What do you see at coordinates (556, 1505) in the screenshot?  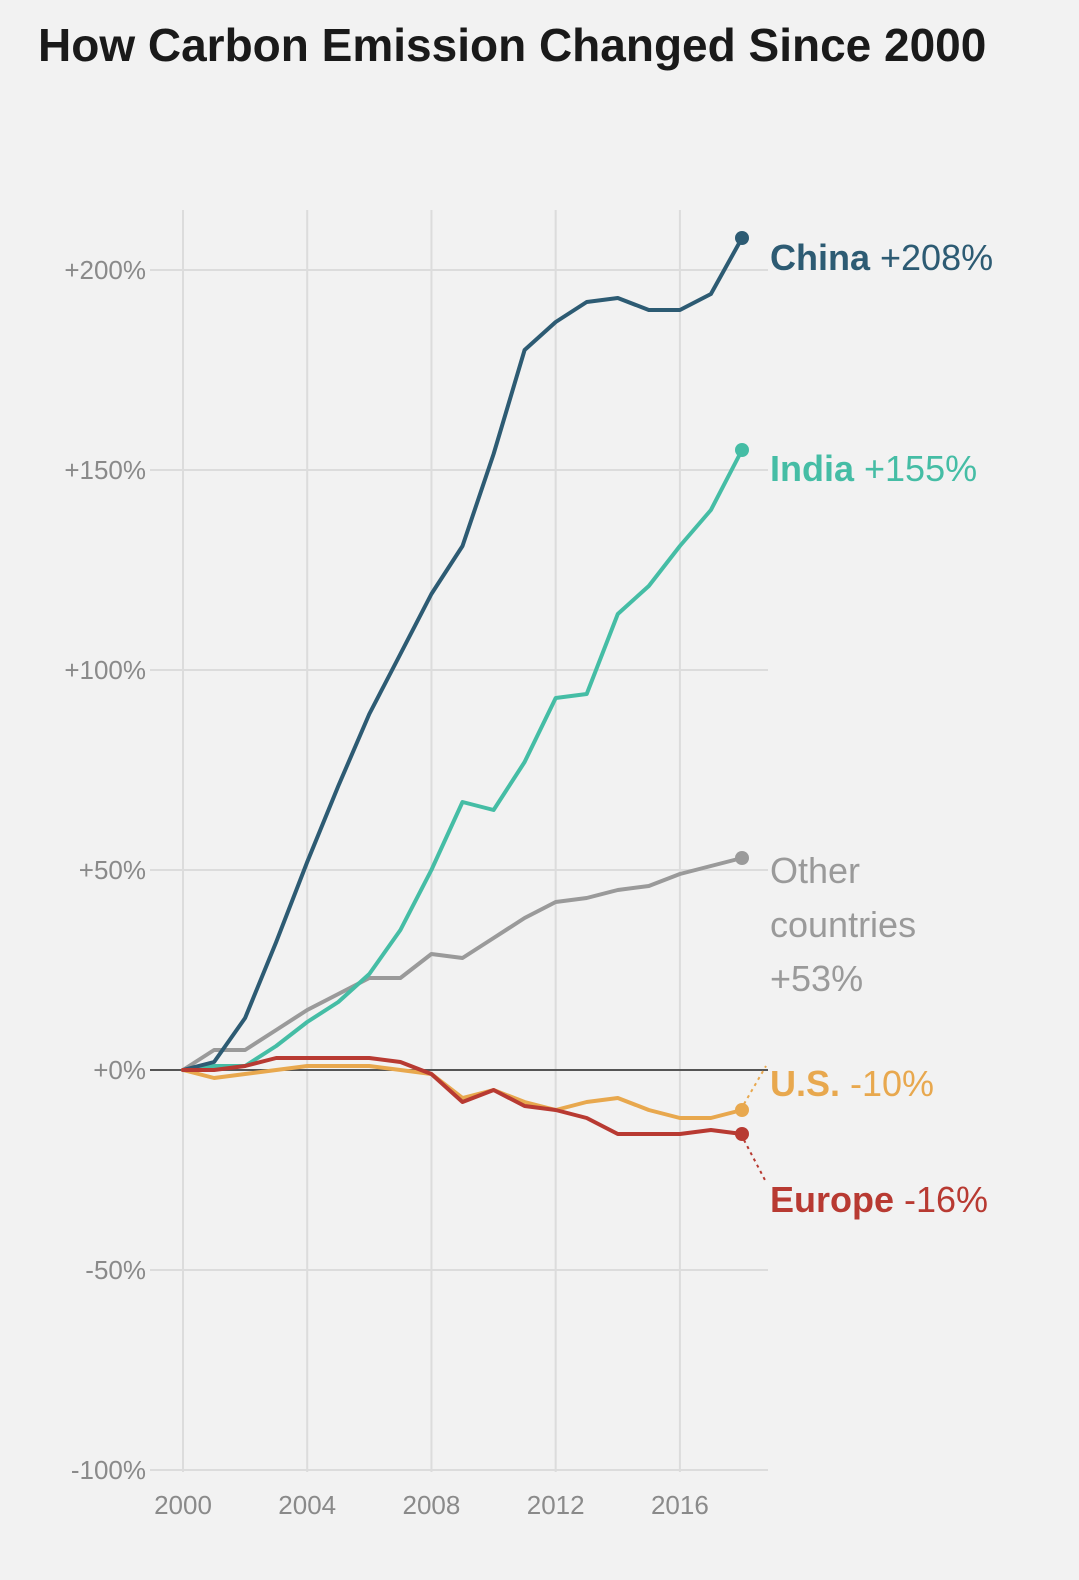 I see `x-tick-label: 2012` at bounding box center [556, 1505].